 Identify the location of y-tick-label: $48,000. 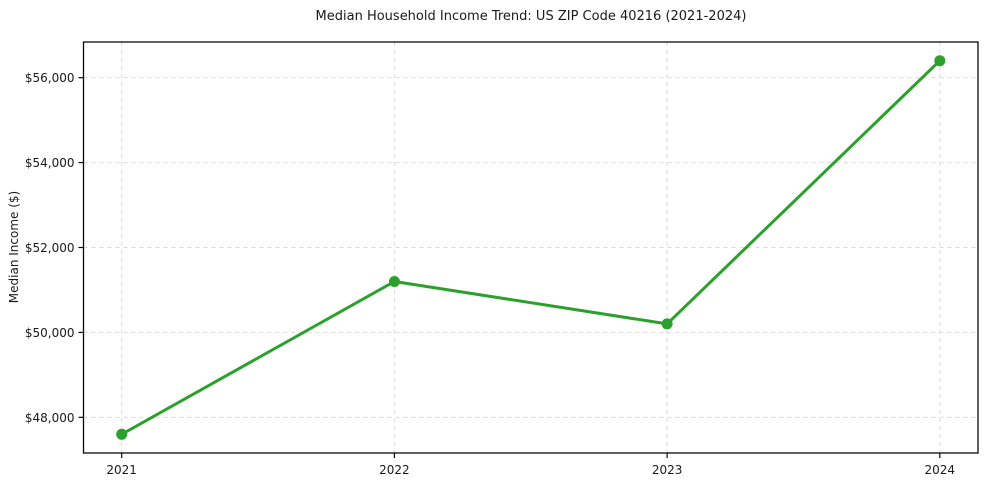
(50, 418).